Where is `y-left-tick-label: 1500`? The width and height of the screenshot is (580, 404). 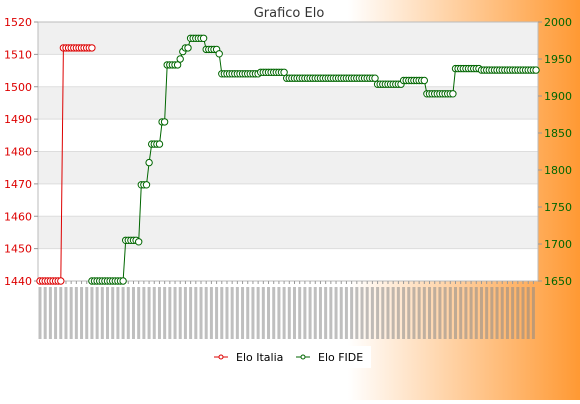
y-left-tick-label: 1500 is located at coordinates (18, 87).